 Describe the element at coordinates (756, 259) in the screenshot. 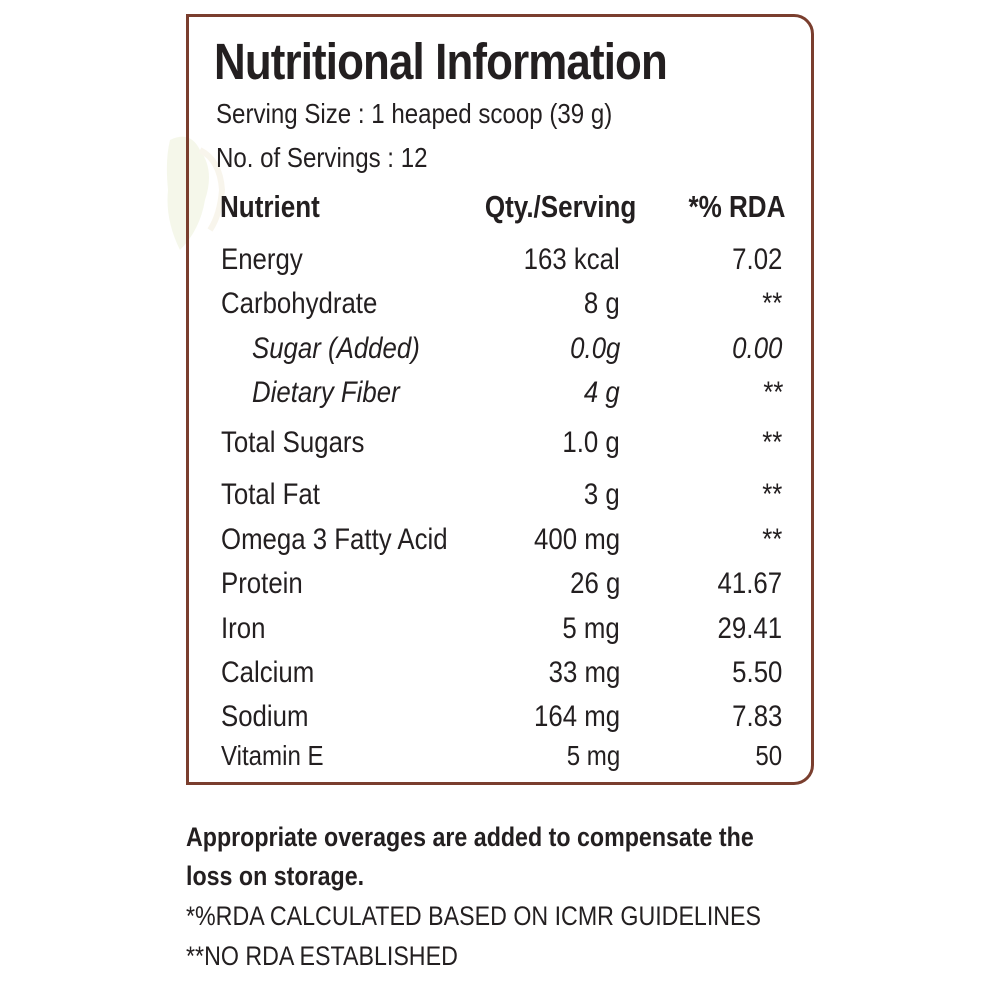

I see `nutrient-rda: 7.02` at that location.